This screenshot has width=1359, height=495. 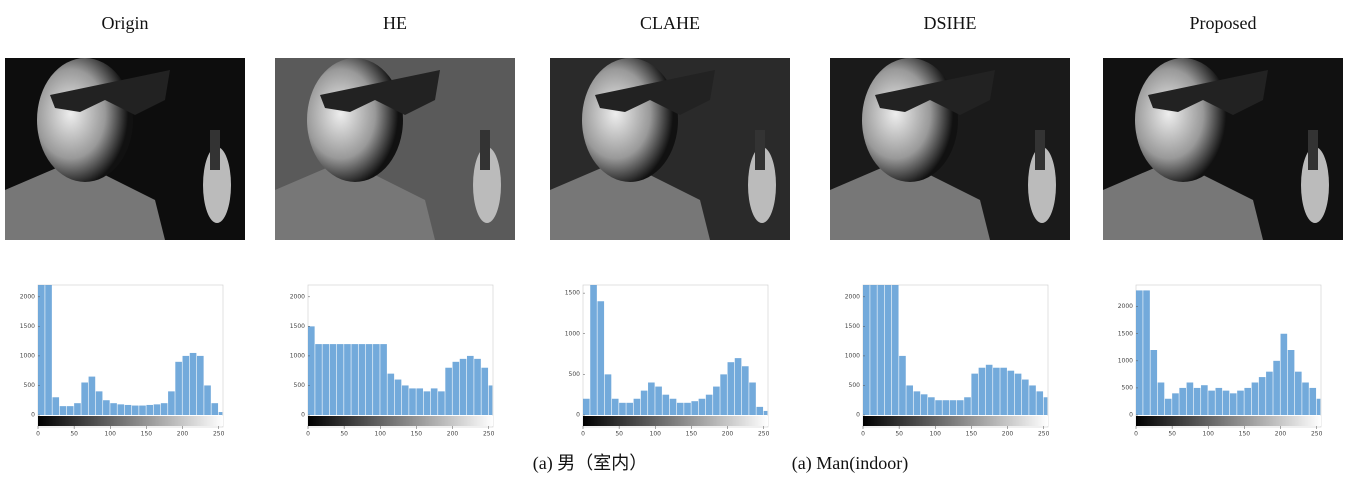 What do you see at coordinates (855, 385) in the screenshot?
I see `y-tick-label: 500` at bounding box center [855, 385].